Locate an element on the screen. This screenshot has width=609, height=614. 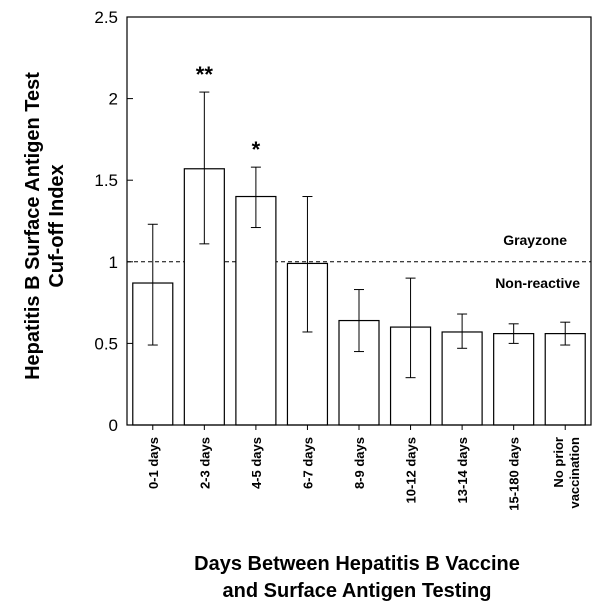
y-tick-label-5: 2 is located at coordinates (113, 99).